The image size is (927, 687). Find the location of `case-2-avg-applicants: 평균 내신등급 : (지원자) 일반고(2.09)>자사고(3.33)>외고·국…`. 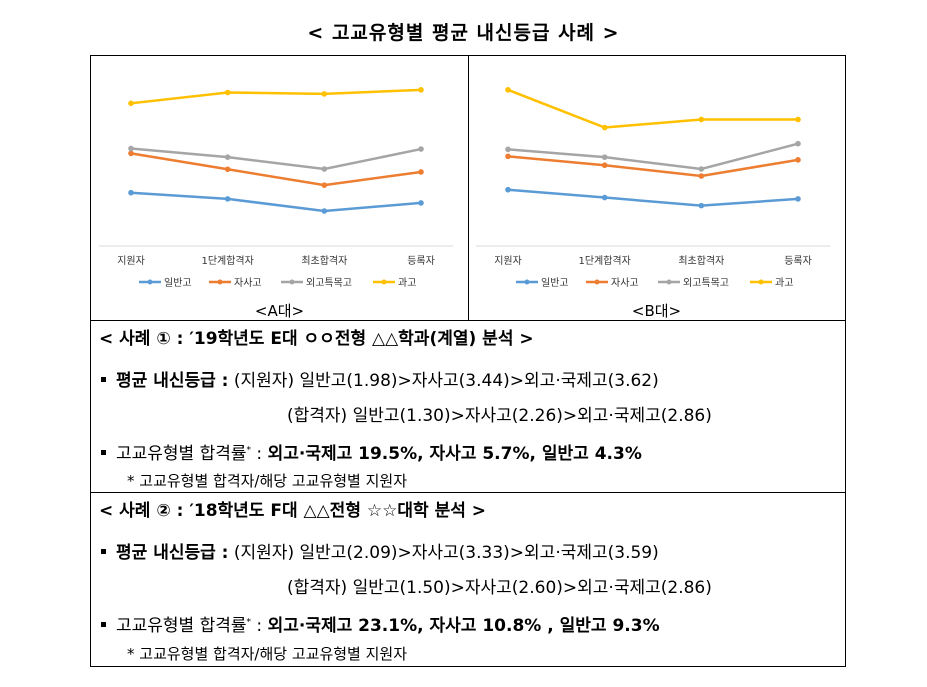

case-2-avg-applicants: 평균 내신등급 : (지원자) 일반고(2.09)>자사고(3.33)>외고·국… is located at coordinates (380, 550).